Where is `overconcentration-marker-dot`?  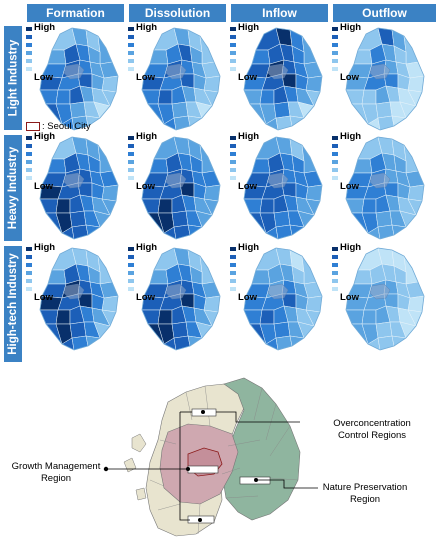 overconcentration-marker-dot is located at coordinates (203, 412).